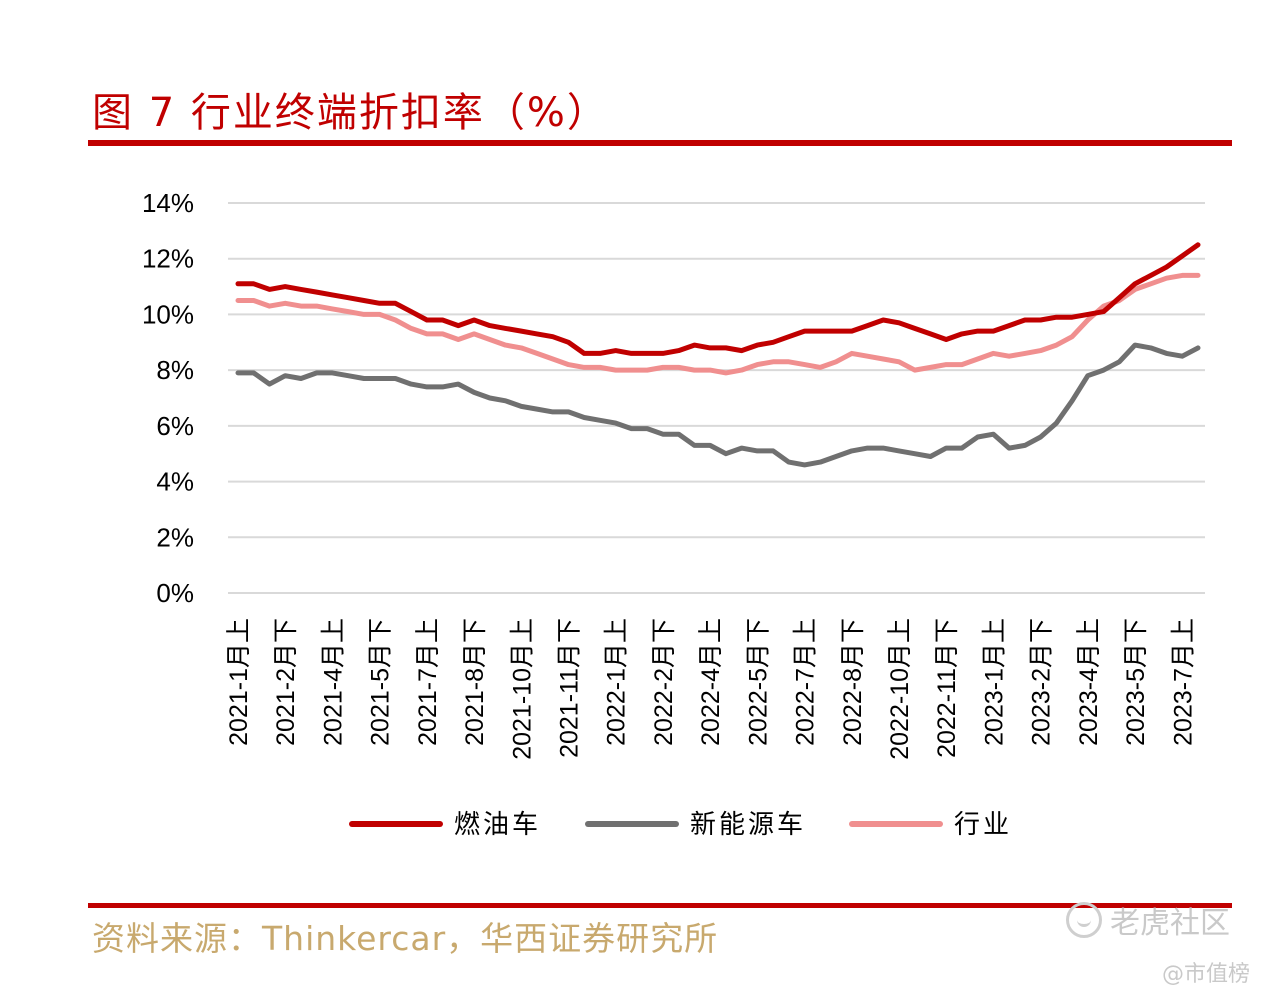 This screenshot has height=994, width=1272. What do you see at coordinates (168, 203) in the screenshot?
I see `y-tick-label: 14%` at bounding box center [168, 203].